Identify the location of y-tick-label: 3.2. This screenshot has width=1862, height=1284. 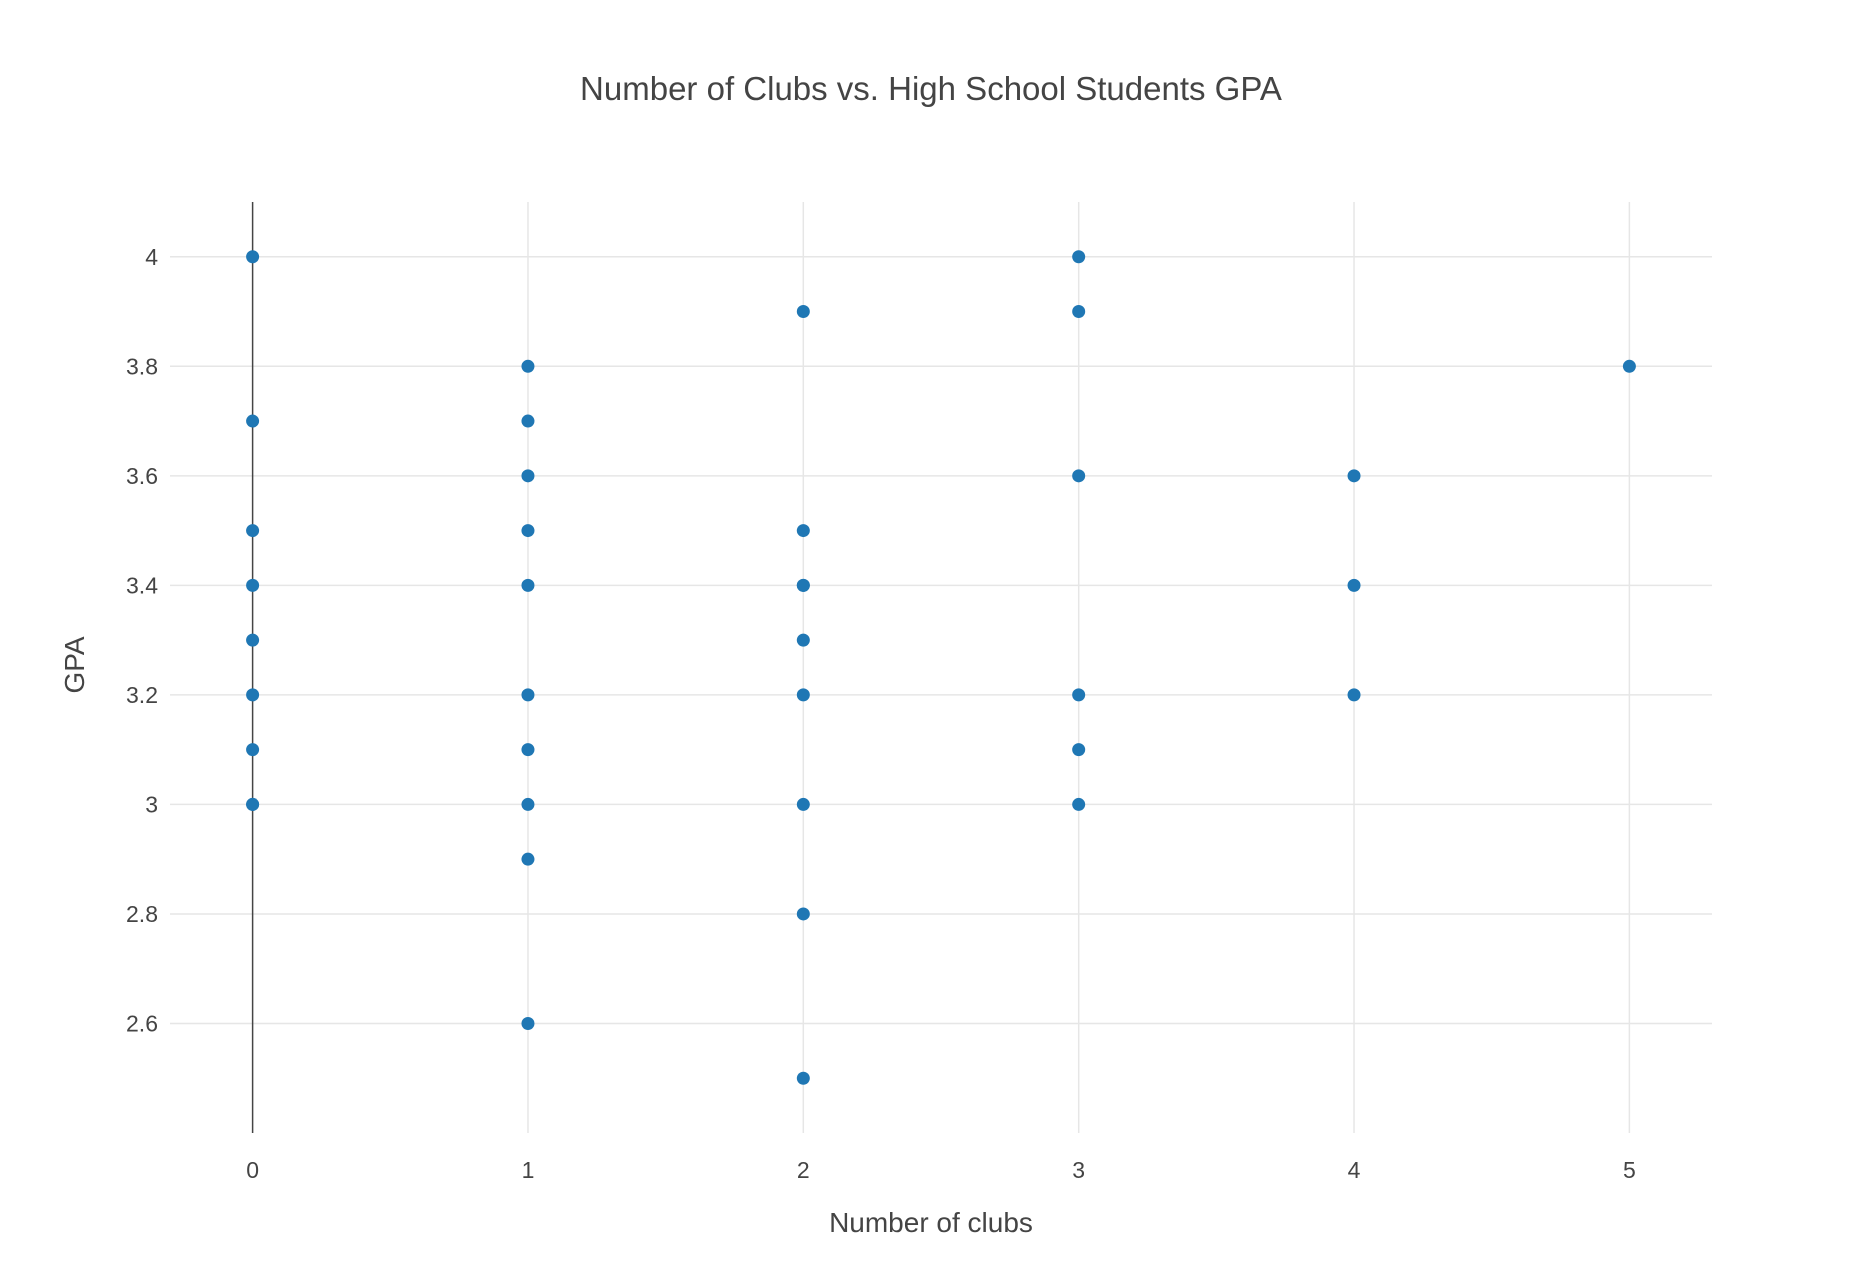
(142, 695).